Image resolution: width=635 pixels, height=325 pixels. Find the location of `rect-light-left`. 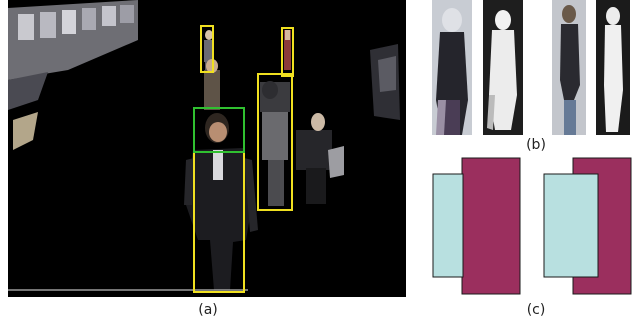

rect-light-left is located at coordinates (448, 225).